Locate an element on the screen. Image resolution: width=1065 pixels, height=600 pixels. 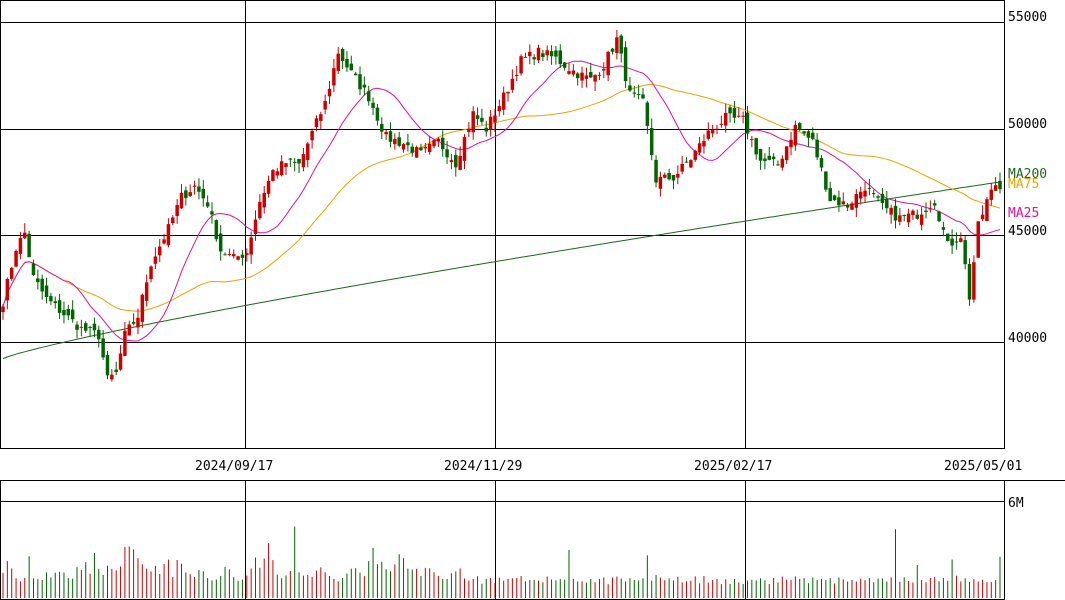
x-tick-label: 2024/11/29 is located at coordinates (483, 466).